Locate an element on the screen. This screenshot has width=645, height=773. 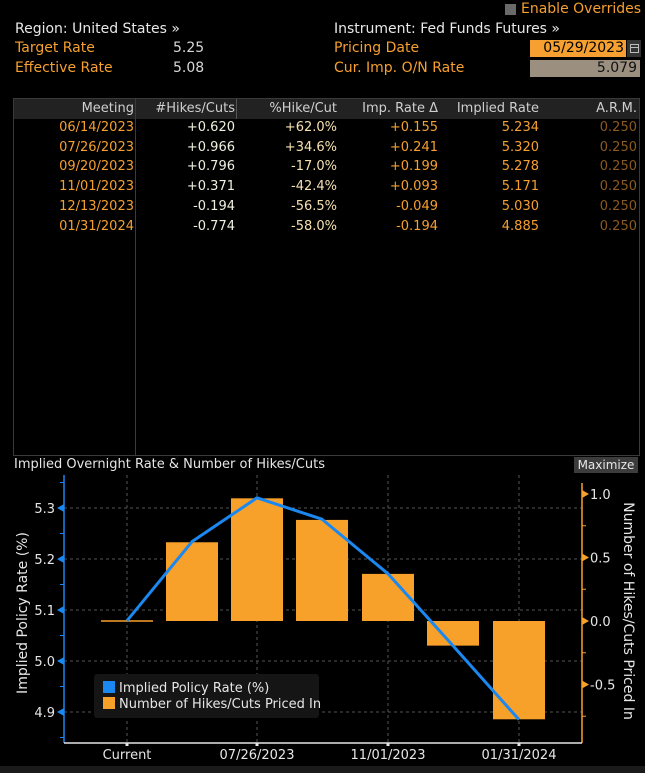
right-axis-label: Number of Hikes/Cuts Priced In is located at coordinates (628, 611).